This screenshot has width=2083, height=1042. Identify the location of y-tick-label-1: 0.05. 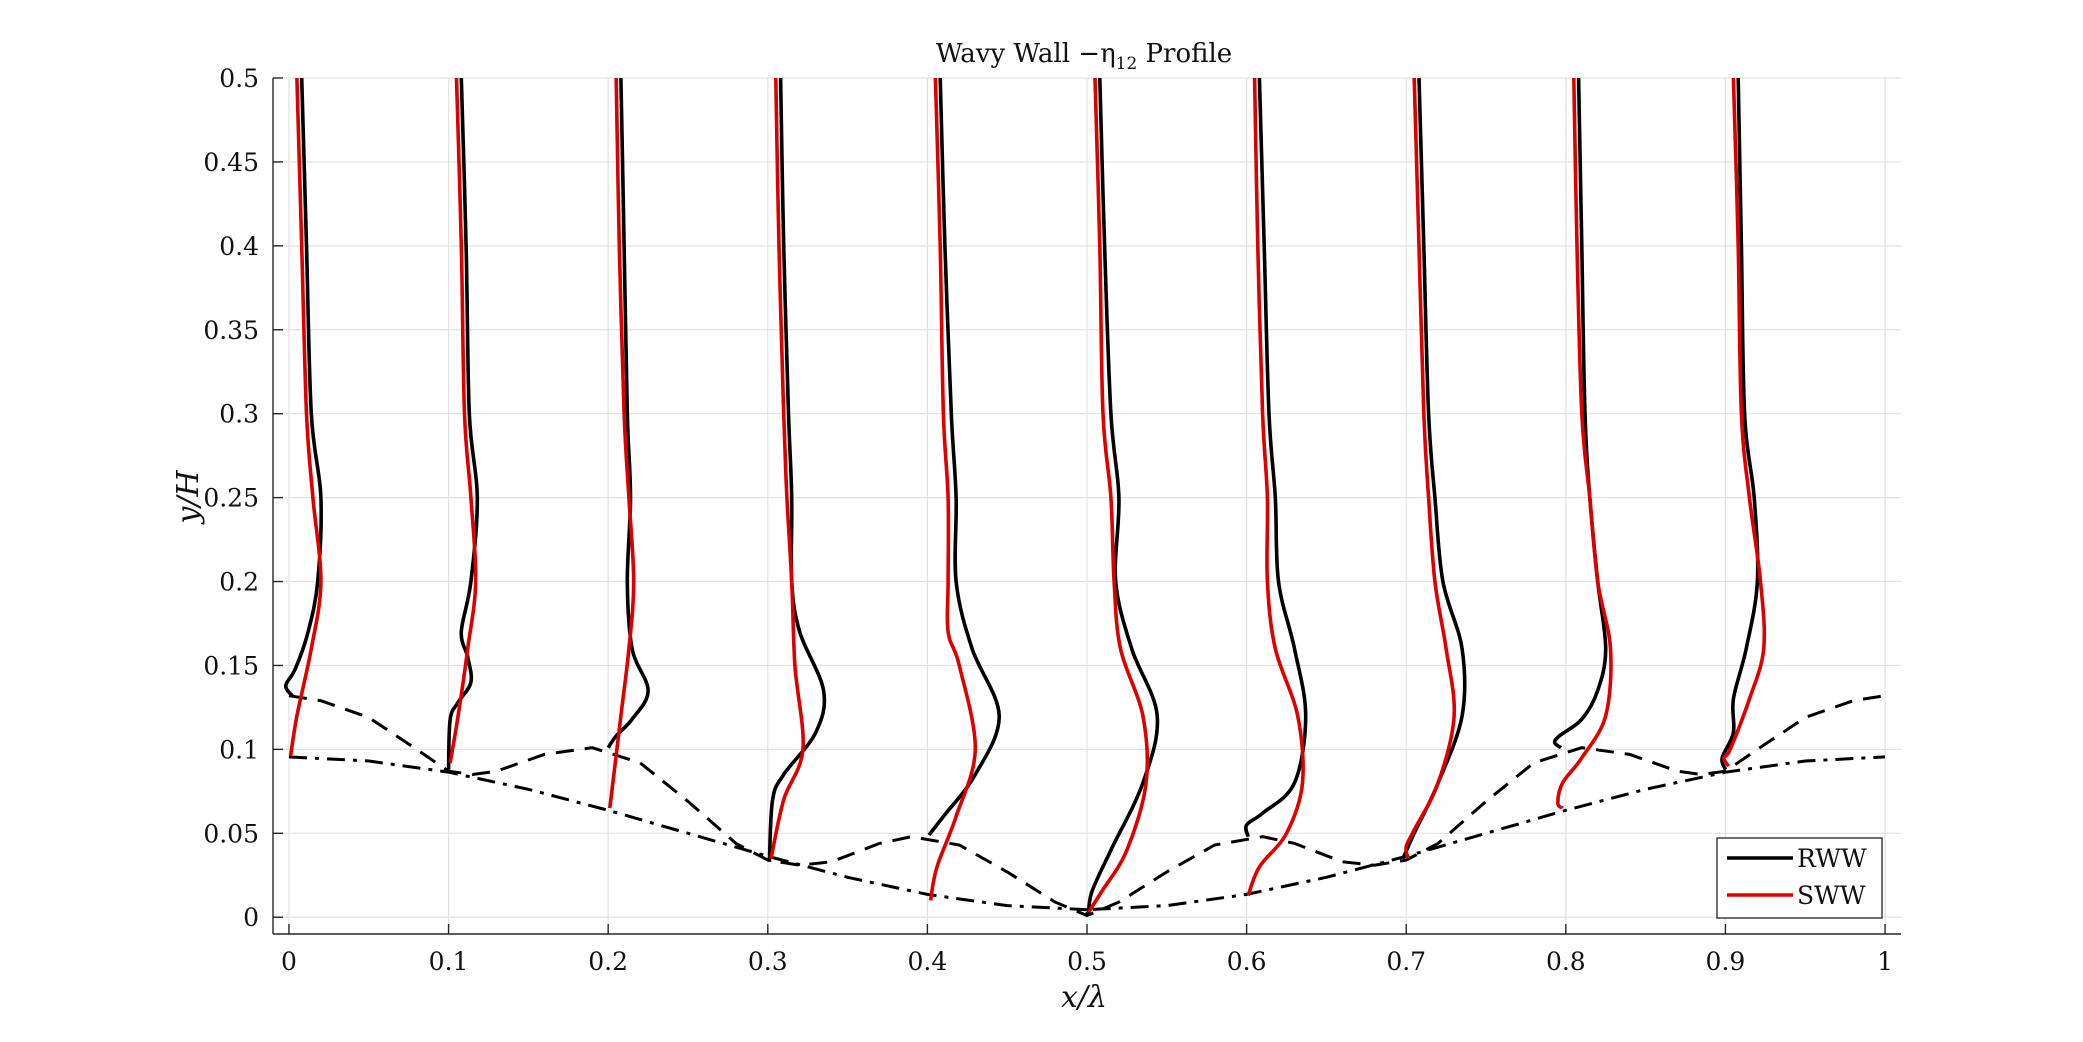
(231, 833).